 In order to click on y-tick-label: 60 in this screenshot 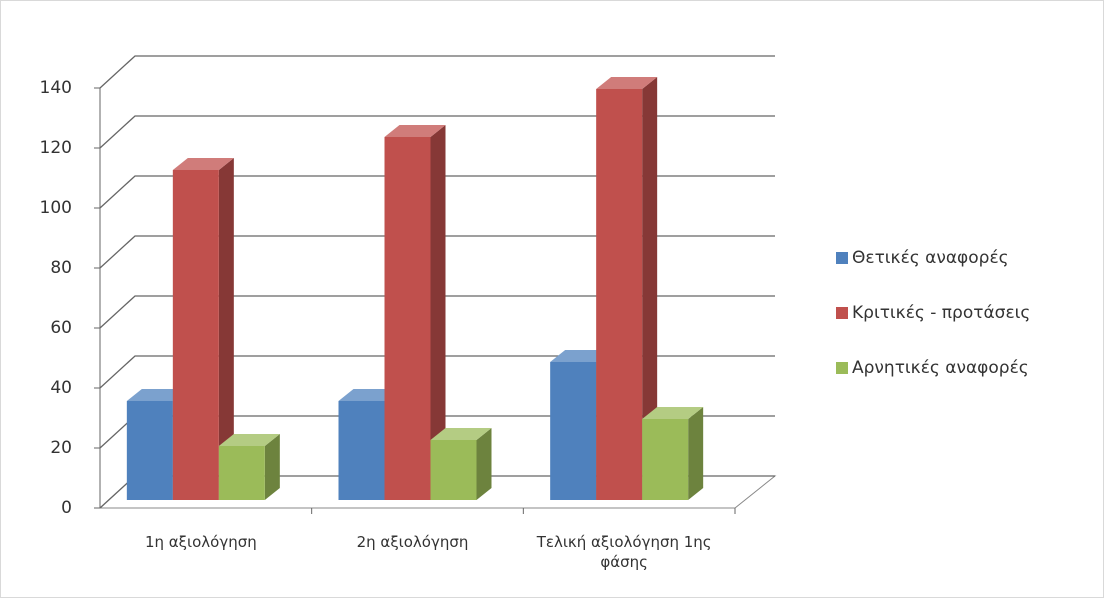, I will do `click(61, 328)`.